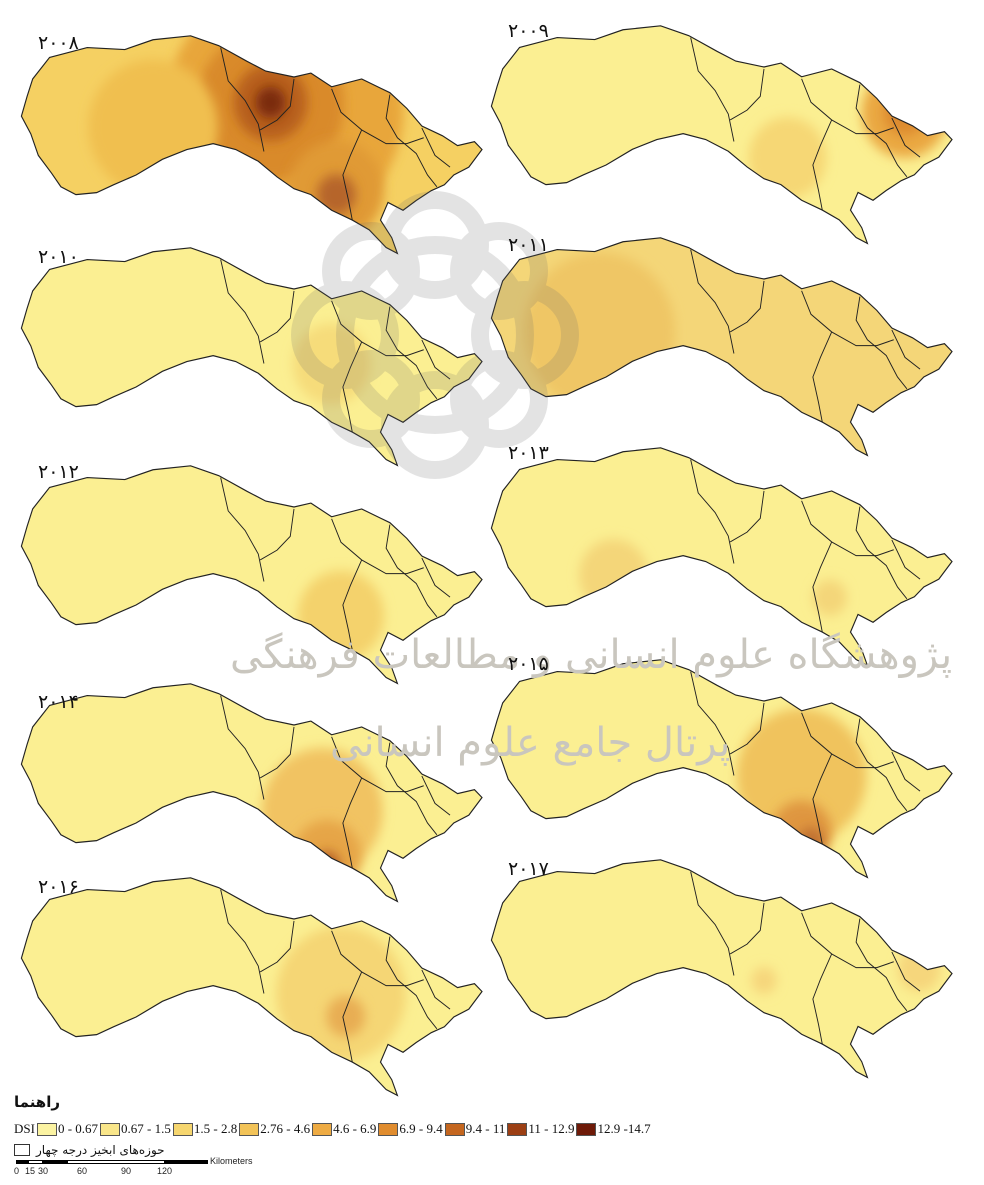 The height and width of the screenshot is (1185, 984). I want to click on scale-bar: Kilometers 0 15 30 60 90 120, so click(145, 1169).